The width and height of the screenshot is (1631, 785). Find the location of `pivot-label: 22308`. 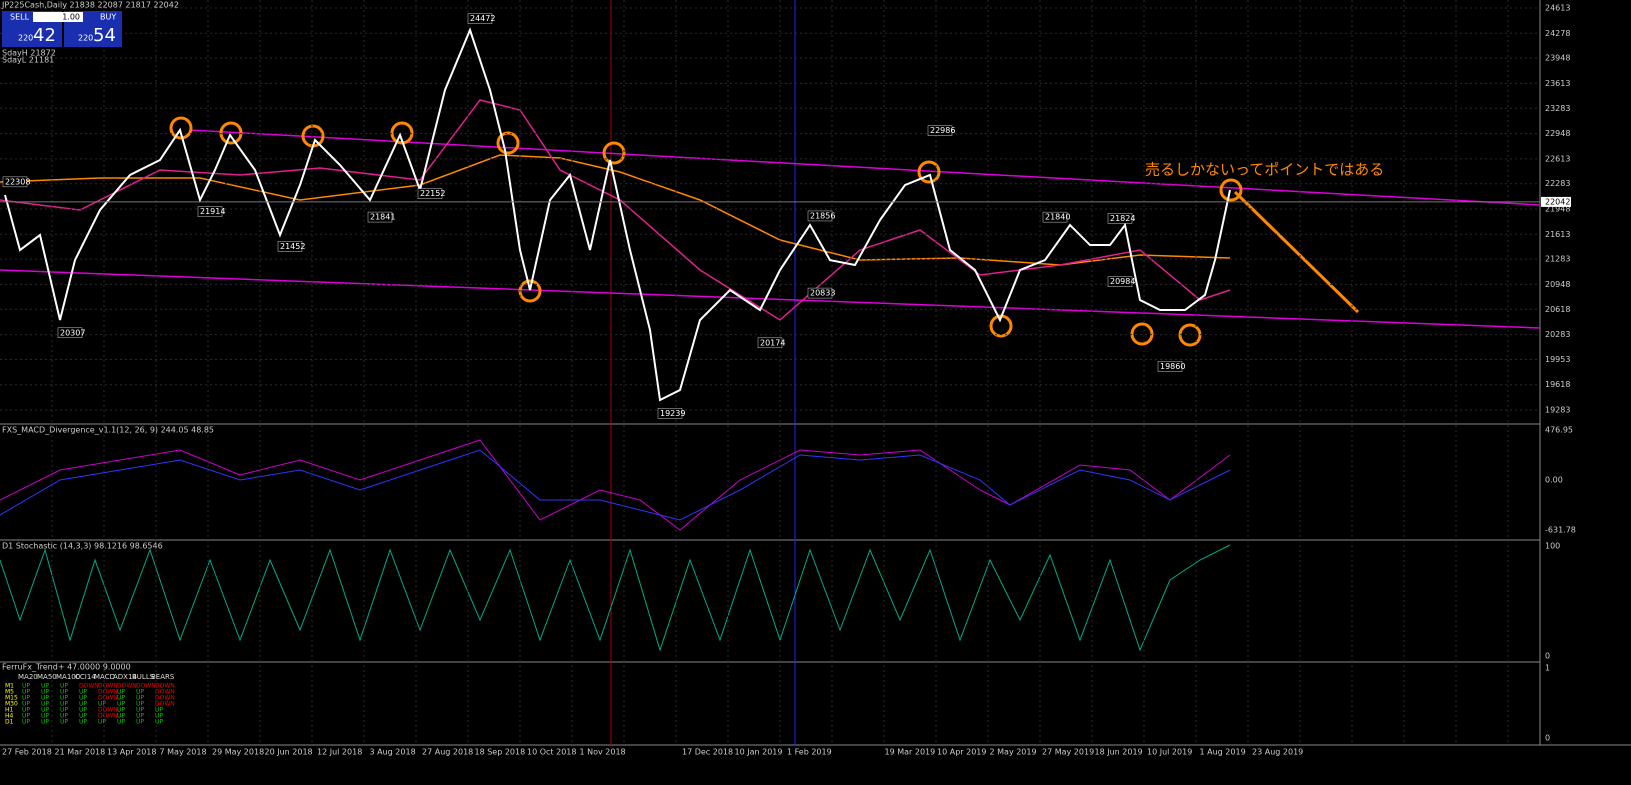

pivot-label: 22308 is located at coordinates (17, 181).